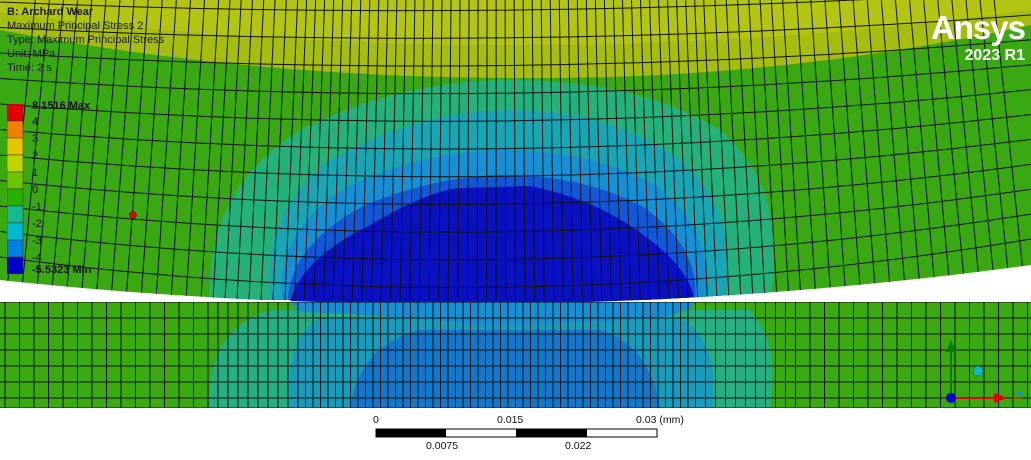 This screenshot has width=1031, height=460. What do you see at coordinates (35, 139) in the screenshot?
I see `legend-tick-label: 3` at bounding box center [35, 139].